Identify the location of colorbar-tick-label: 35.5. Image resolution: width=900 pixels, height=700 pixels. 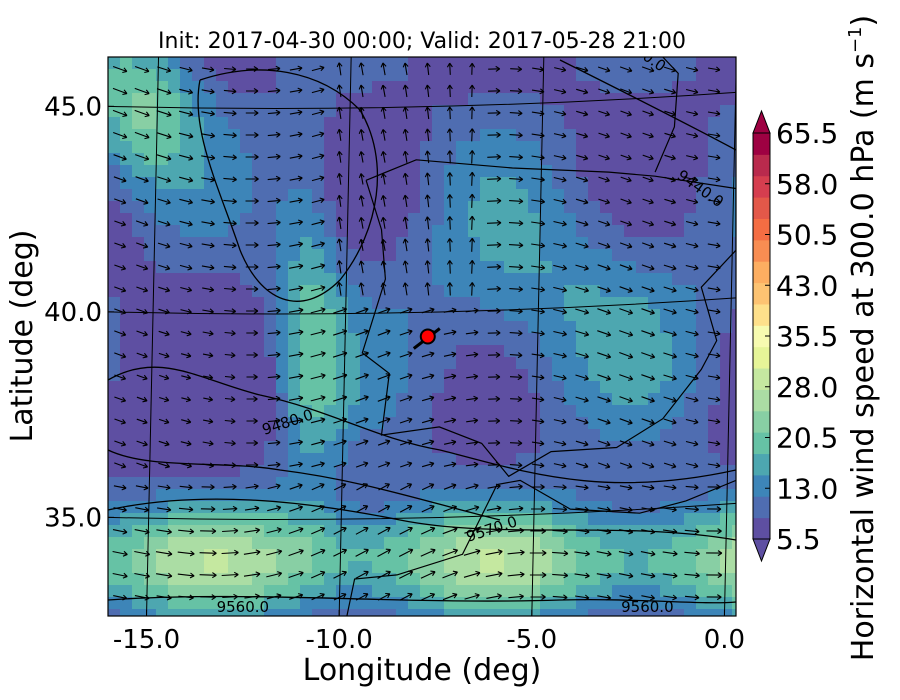
(807, 336).